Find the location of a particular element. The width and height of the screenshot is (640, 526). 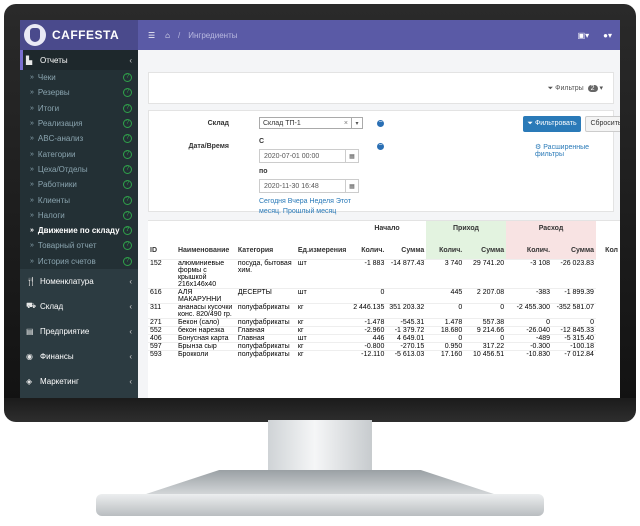

column-header: Ед.измерения is located at coordinates (322, 250).